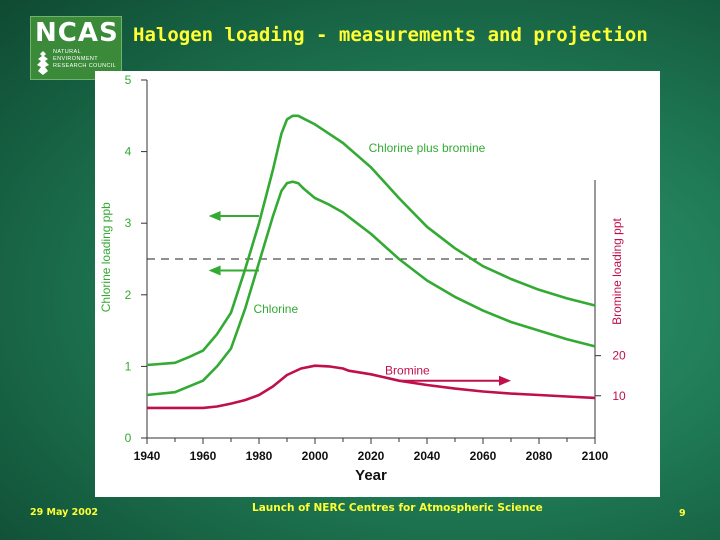  Describe the element at coordinates (259, 456) in the screenshot. I see `x-tick-label: 1980` at that location.